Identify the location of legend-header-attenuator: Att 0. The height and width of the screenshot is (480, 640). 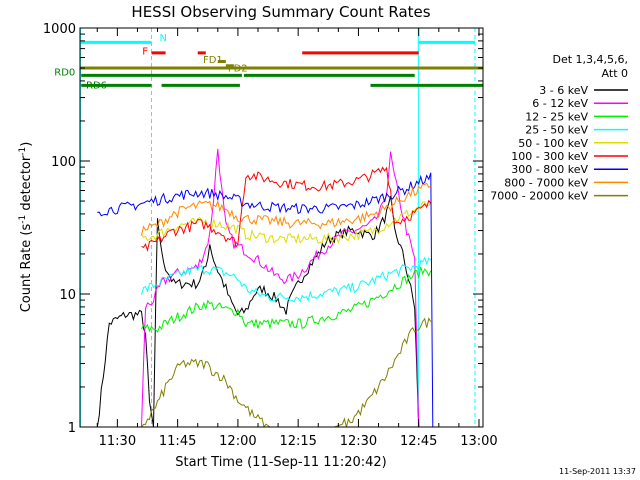
(615, 73).